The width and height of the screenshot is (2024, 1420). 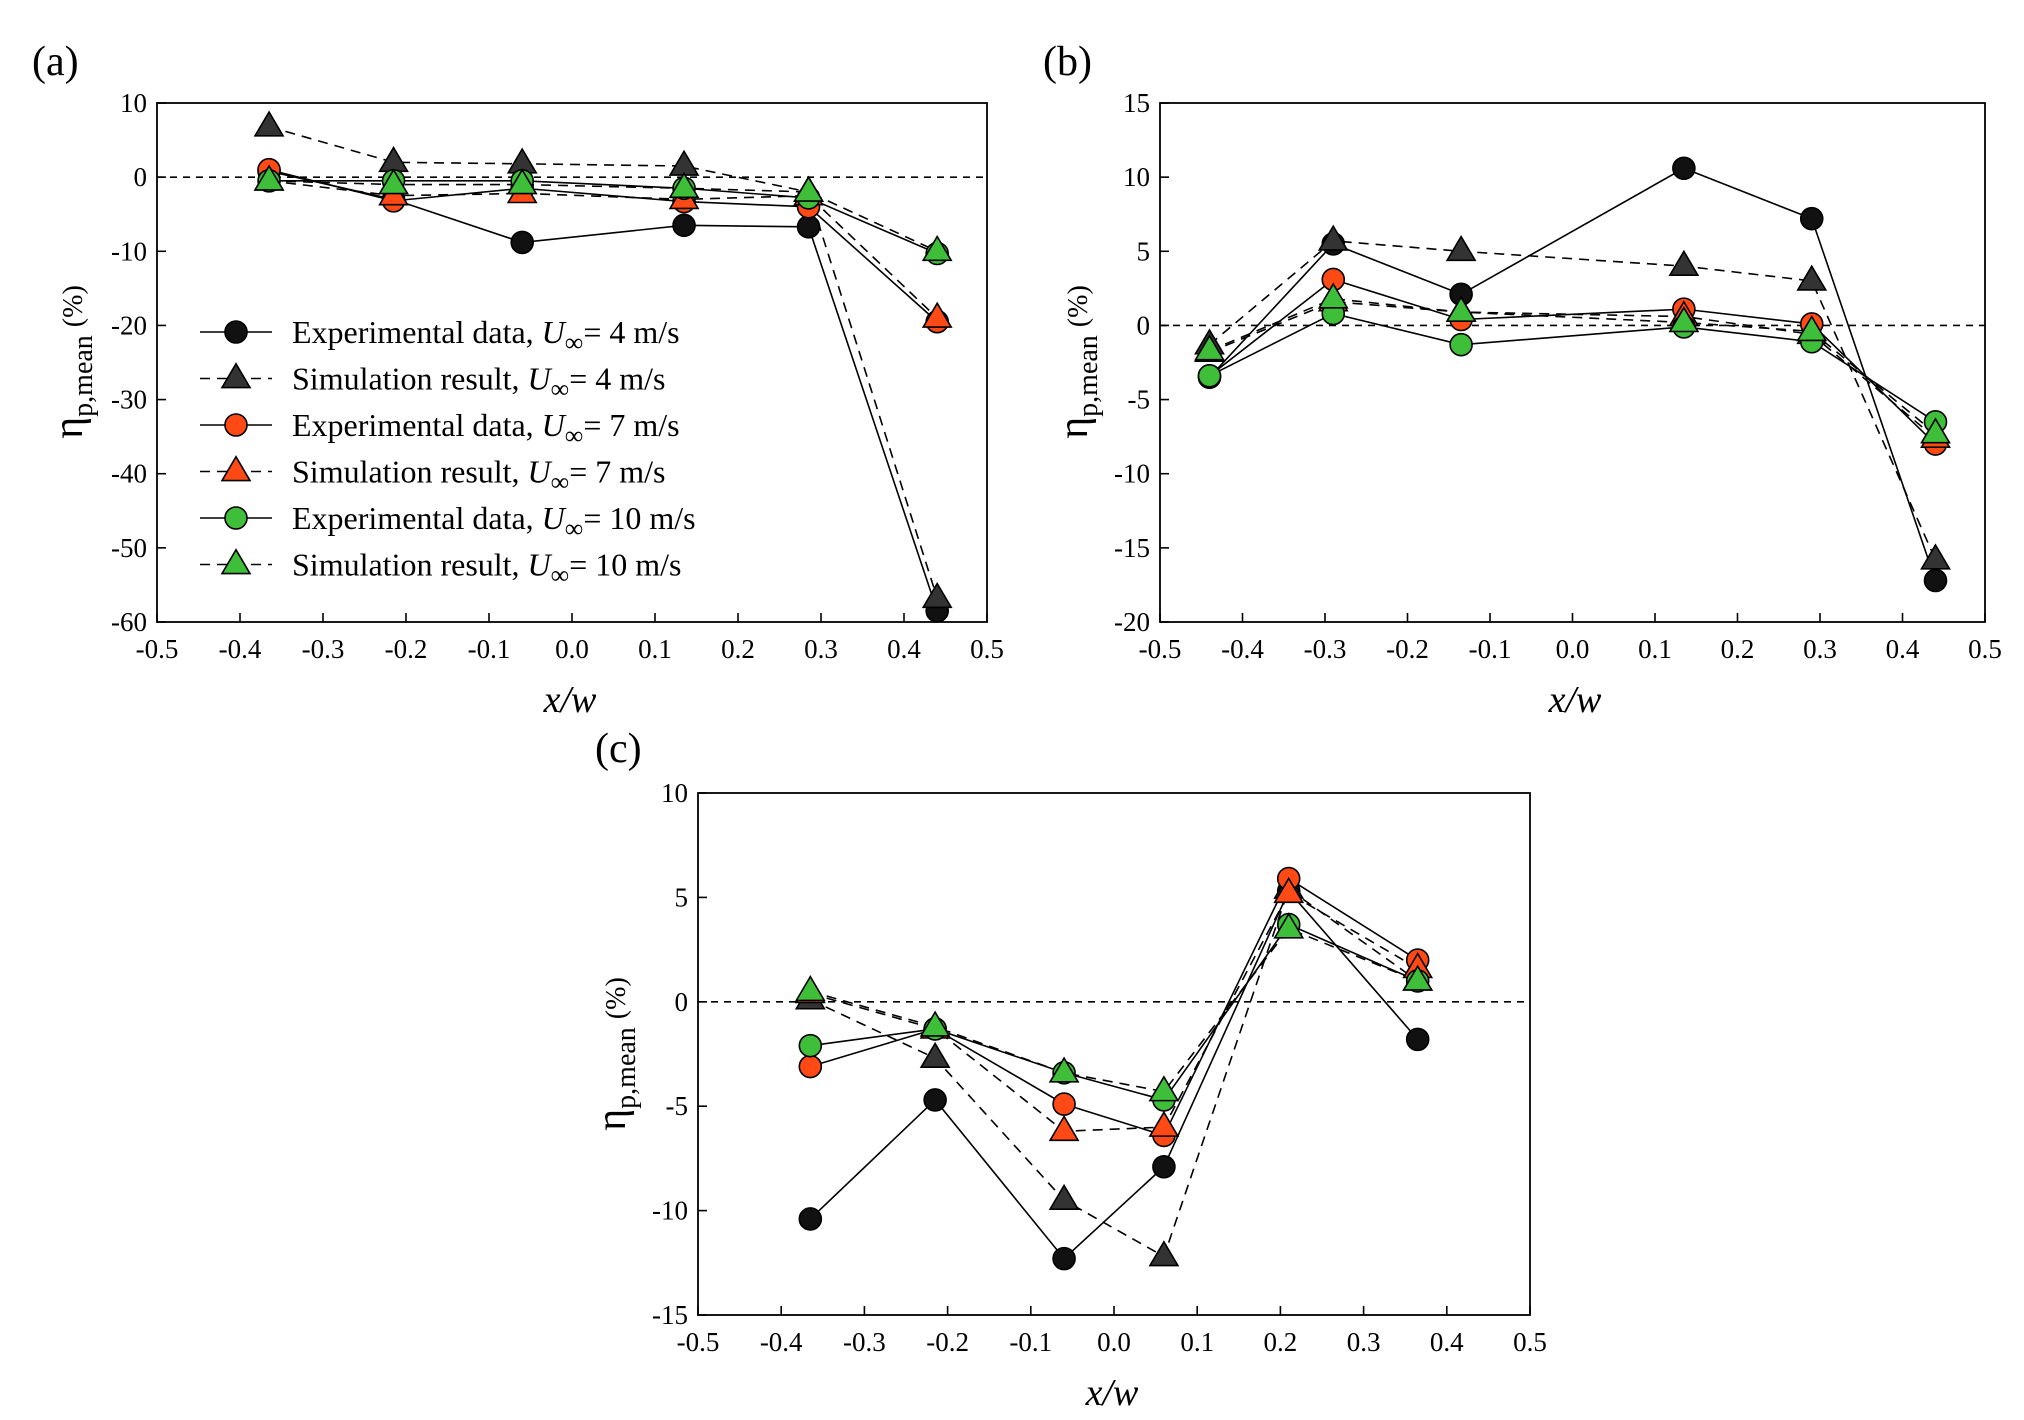 I want to click on panel-label: (c), so click(x=618, y=749).